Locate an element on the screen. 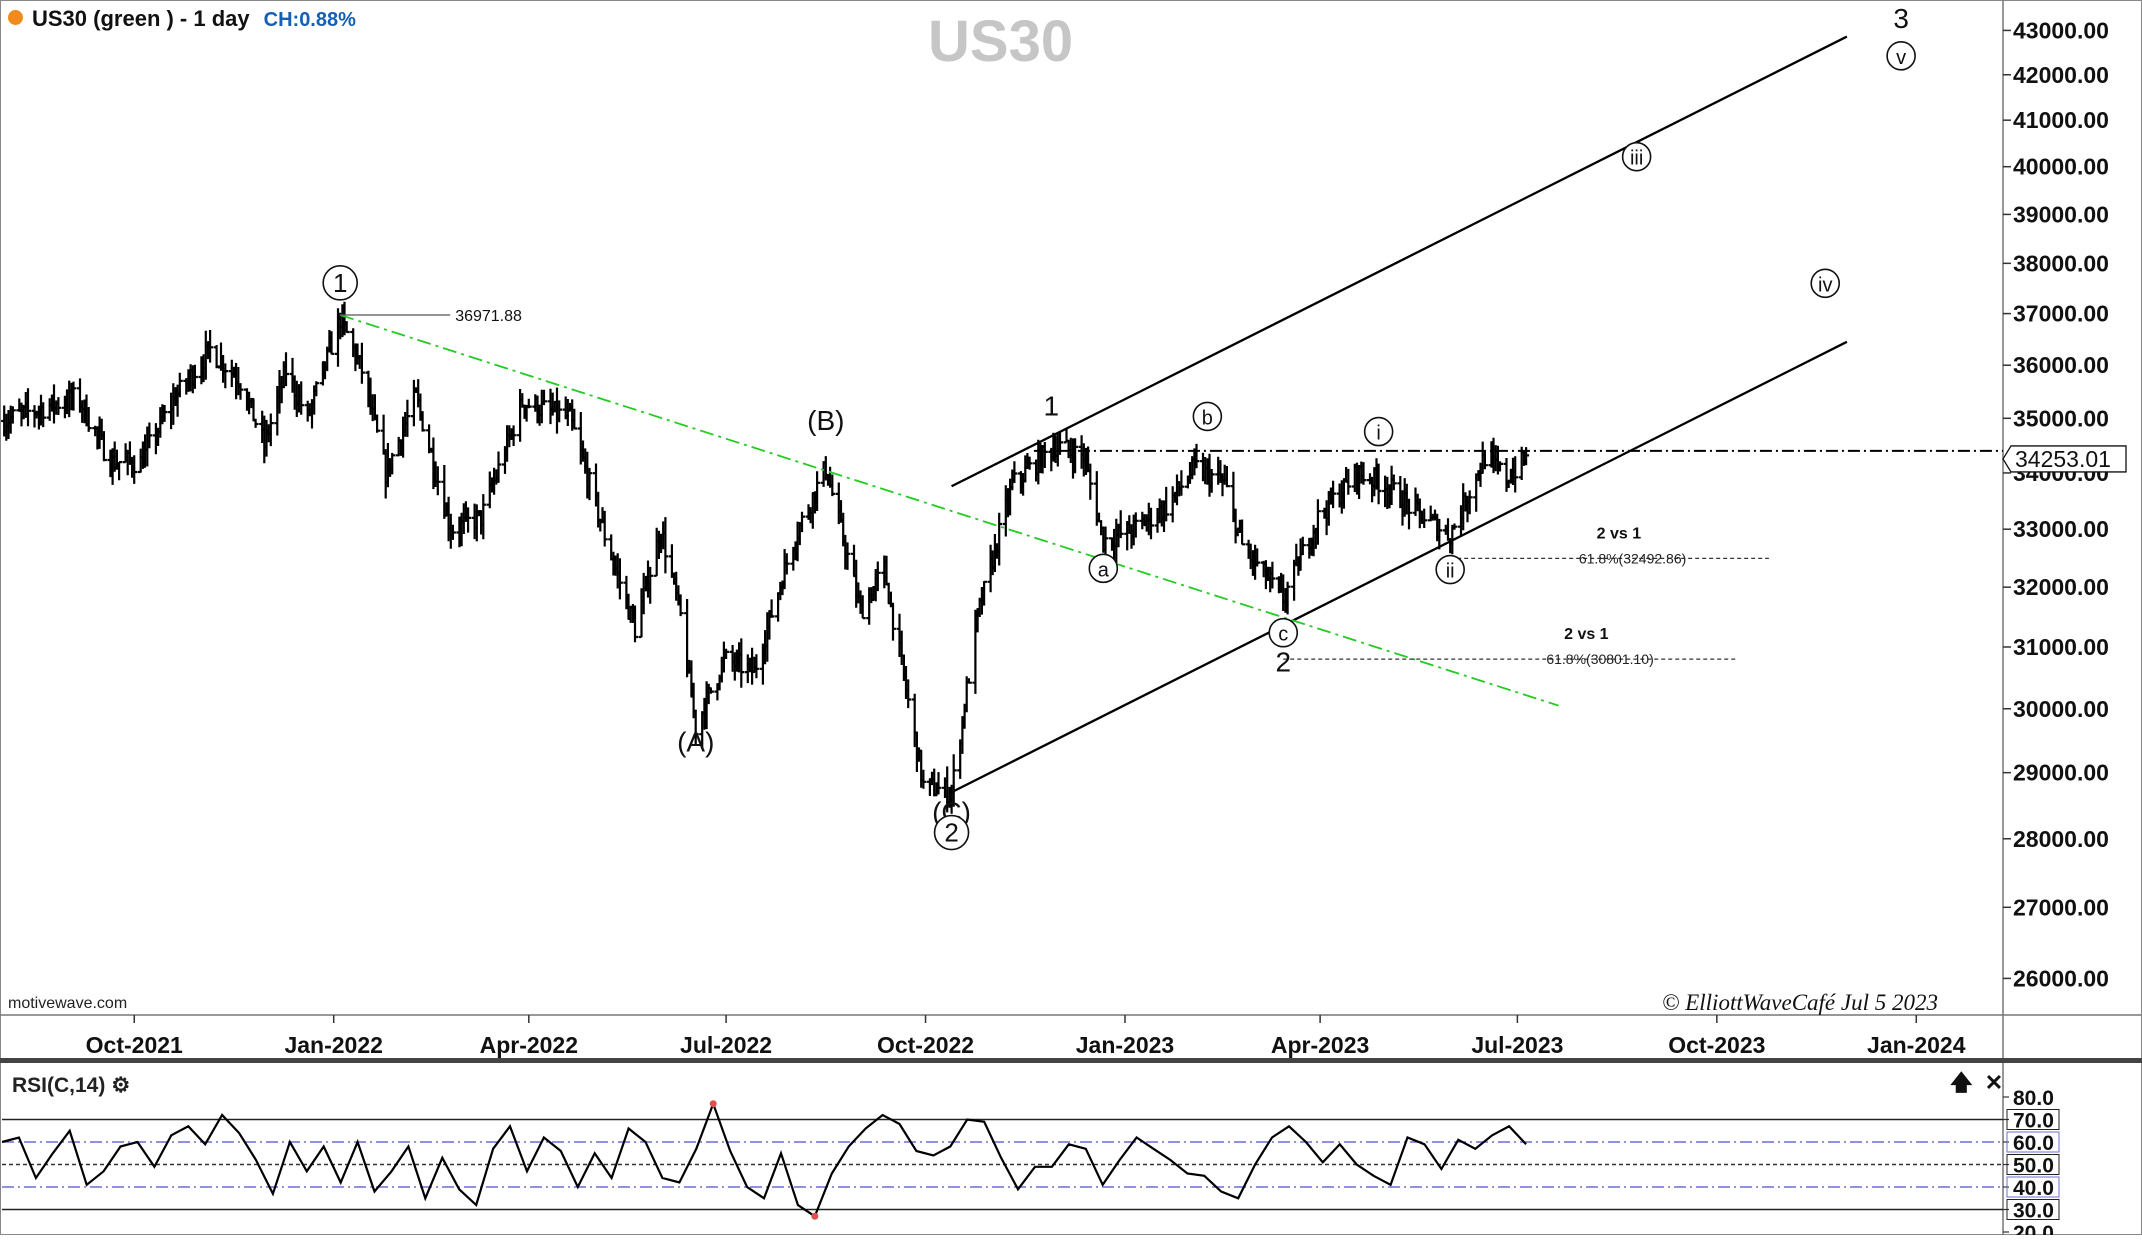  branding-label: motivewave.com is located at coordinates (68, 1003).